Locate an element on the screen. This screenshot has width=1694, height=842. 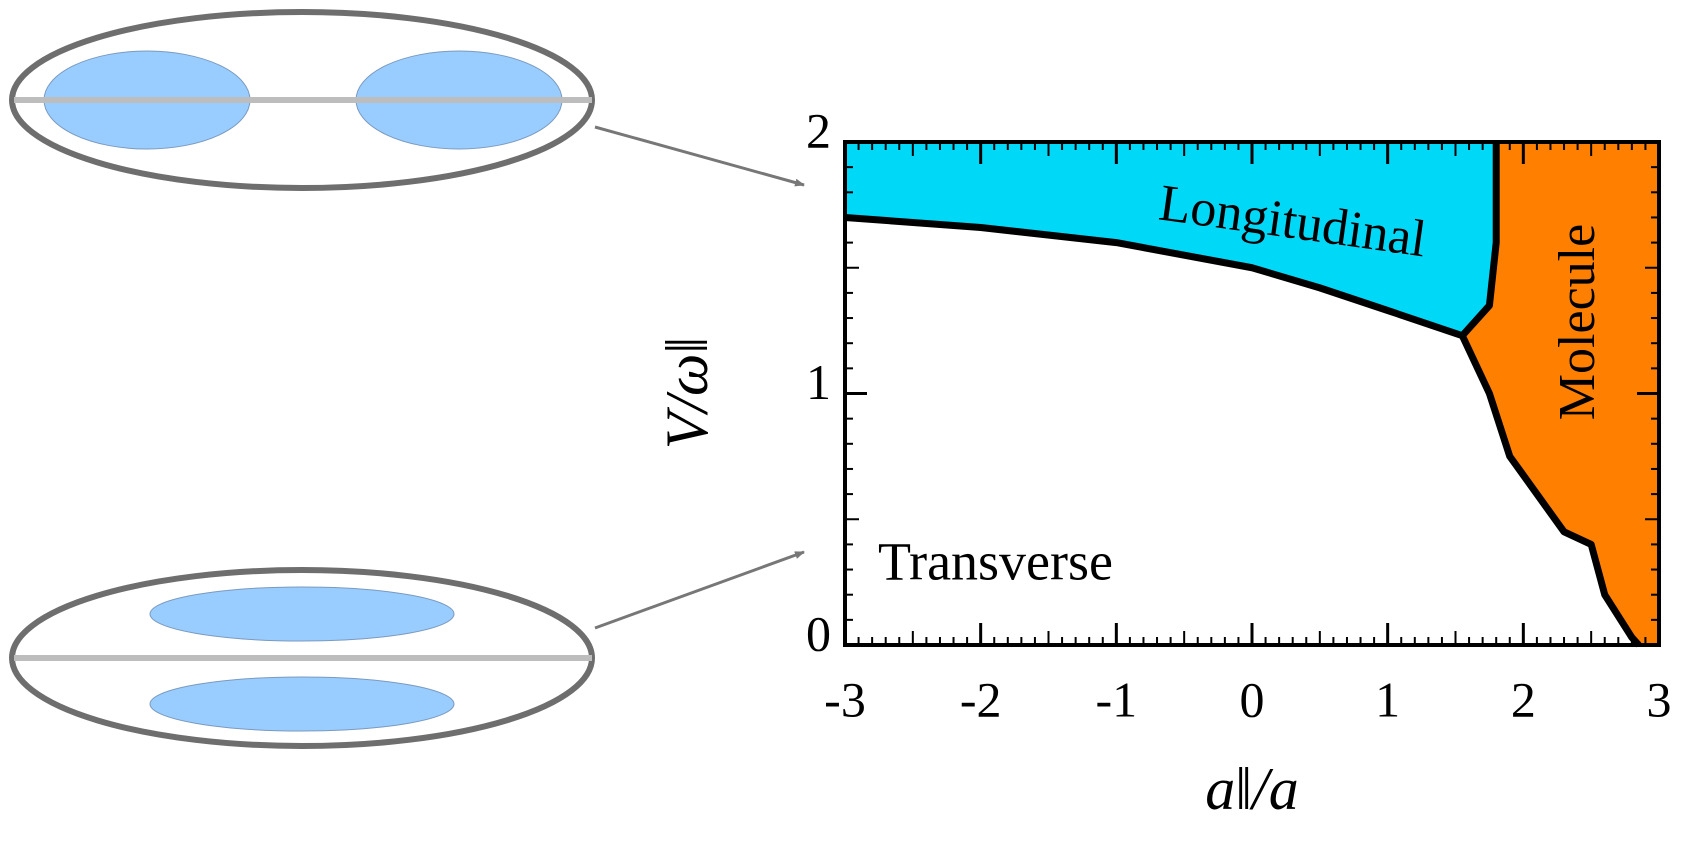
y-axis-label: V/ω‖ is located at coordinates (687, 393).